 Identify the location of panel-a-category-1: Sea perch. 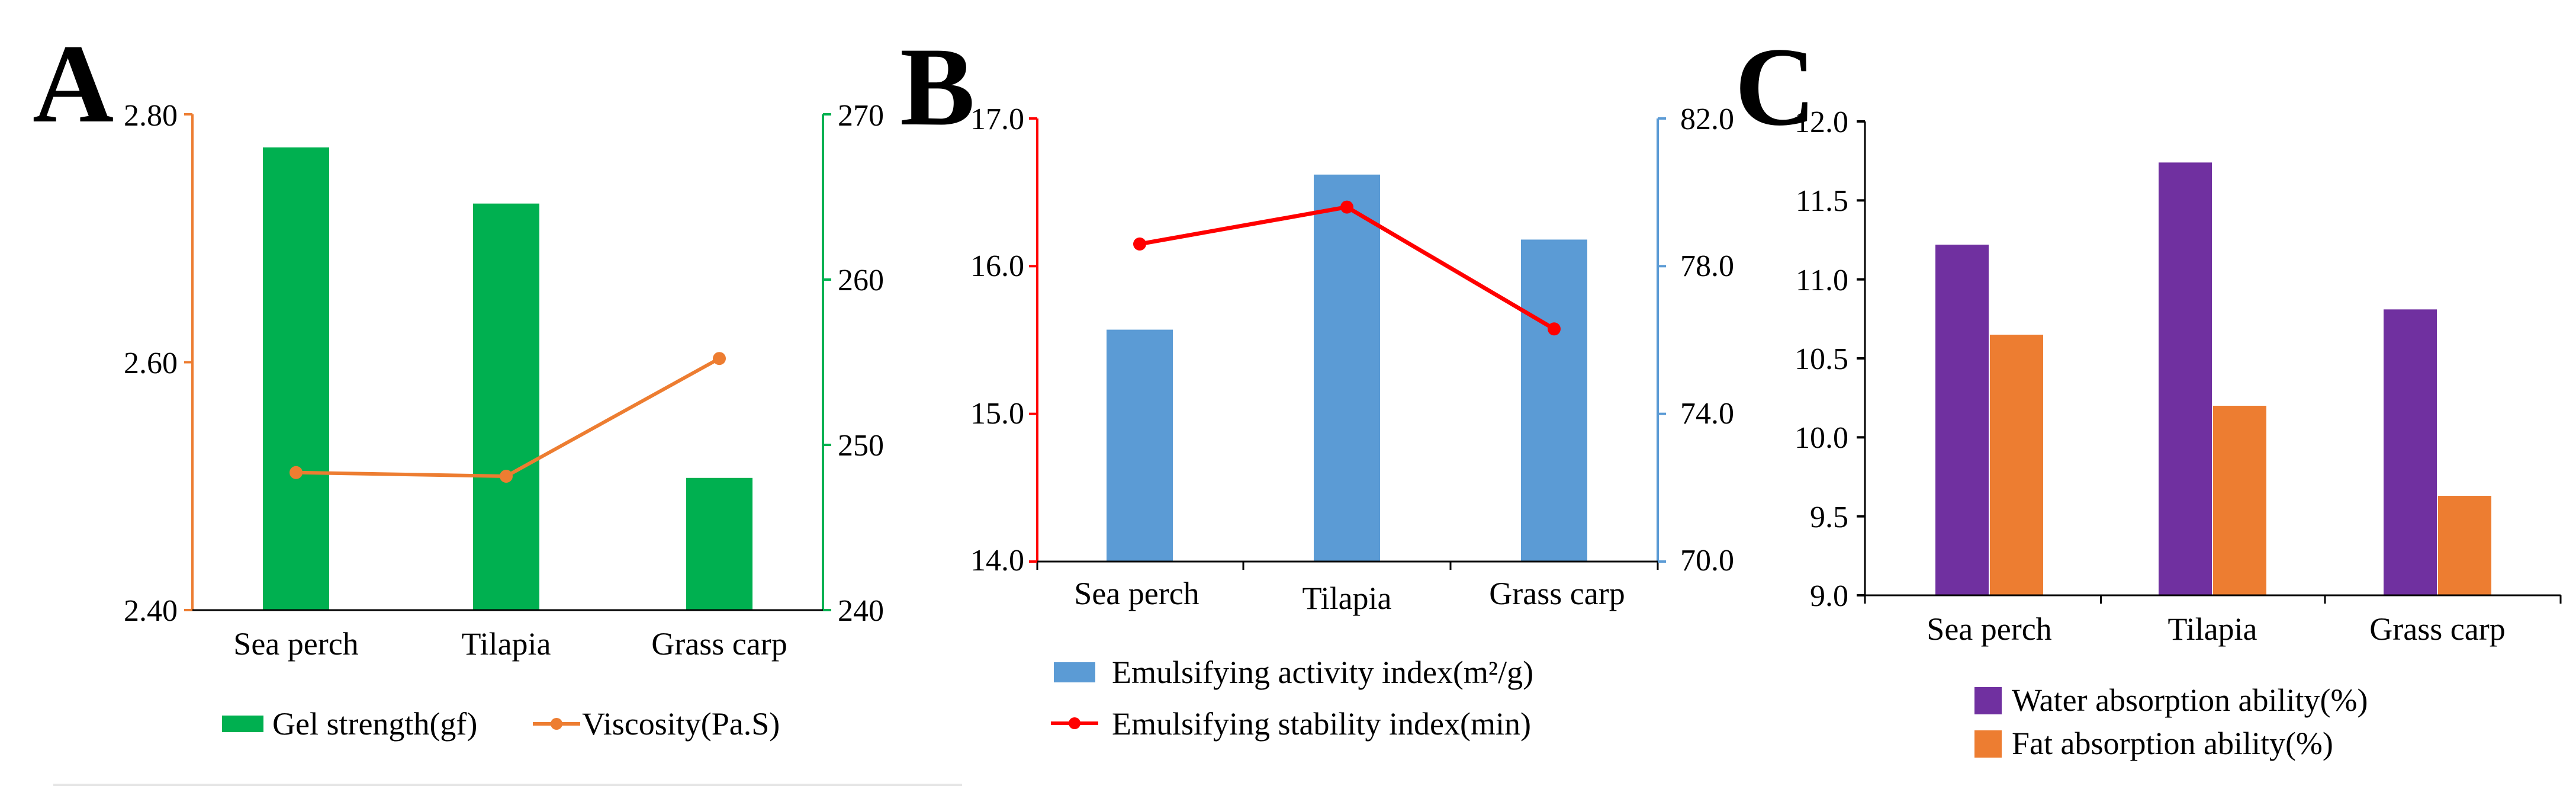
(296, 644).